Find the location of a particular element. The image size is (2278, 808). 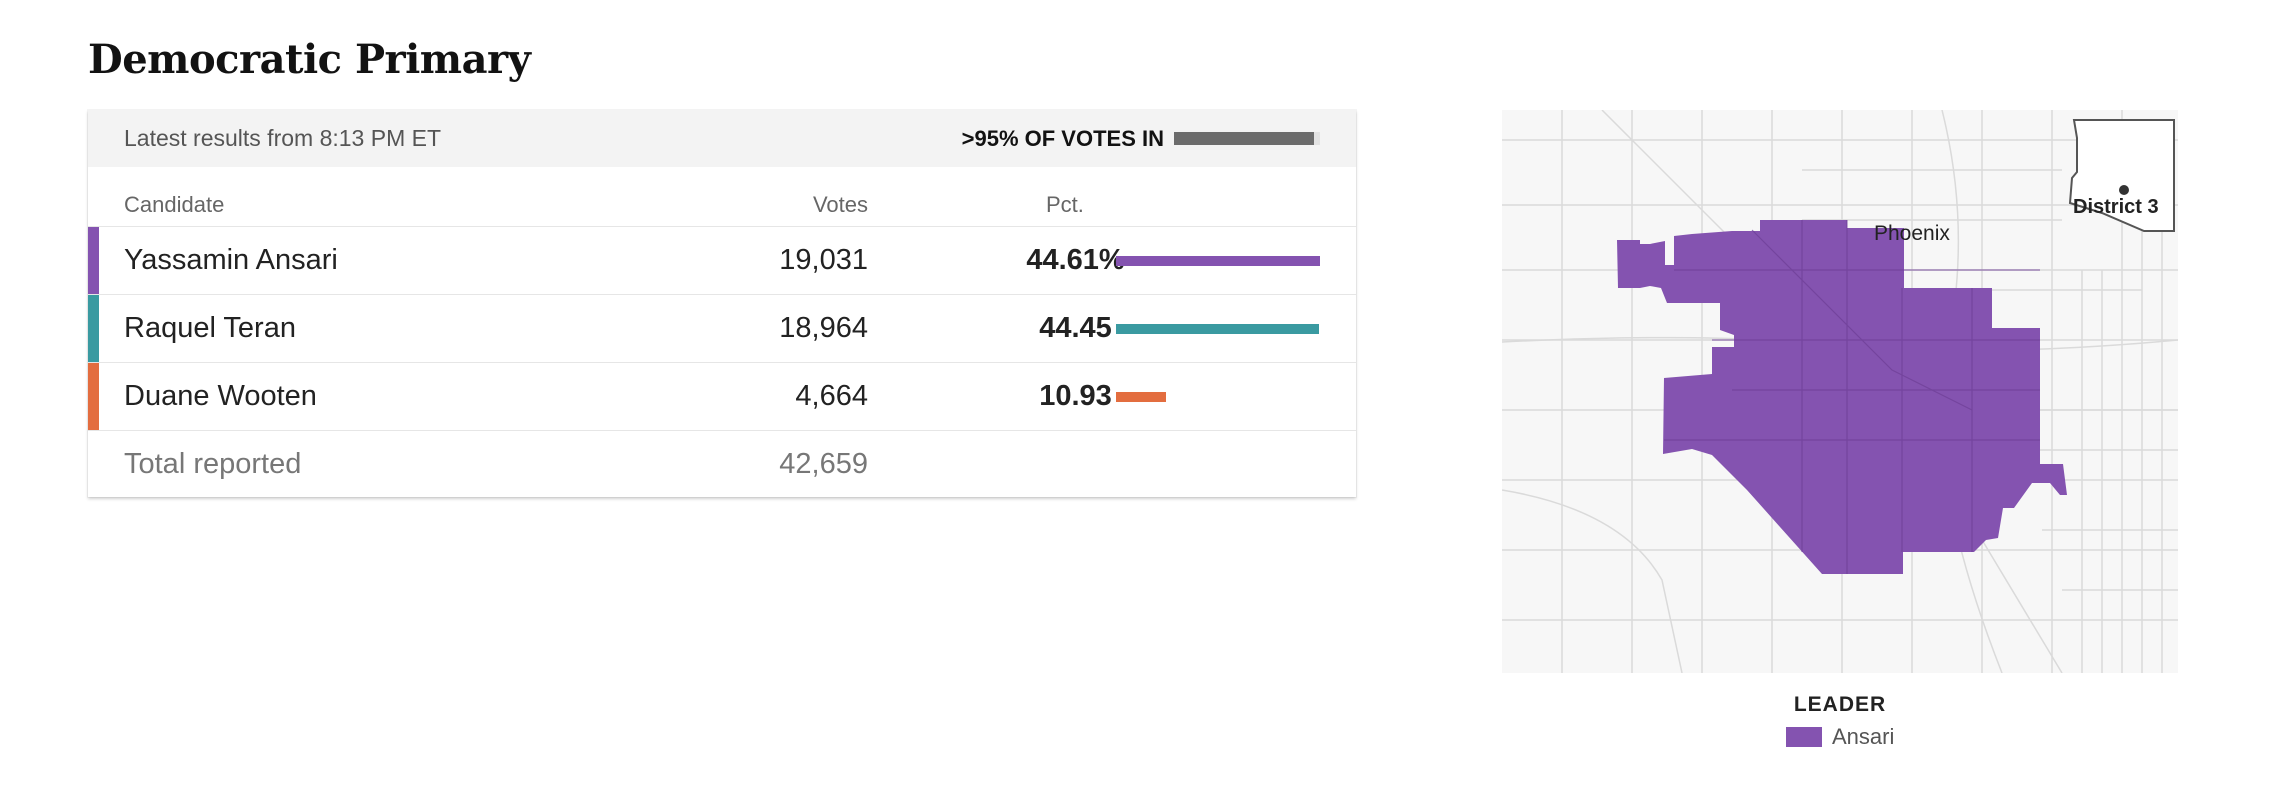

candidate-votes: 19,031 is located at coordinates (823, 260).